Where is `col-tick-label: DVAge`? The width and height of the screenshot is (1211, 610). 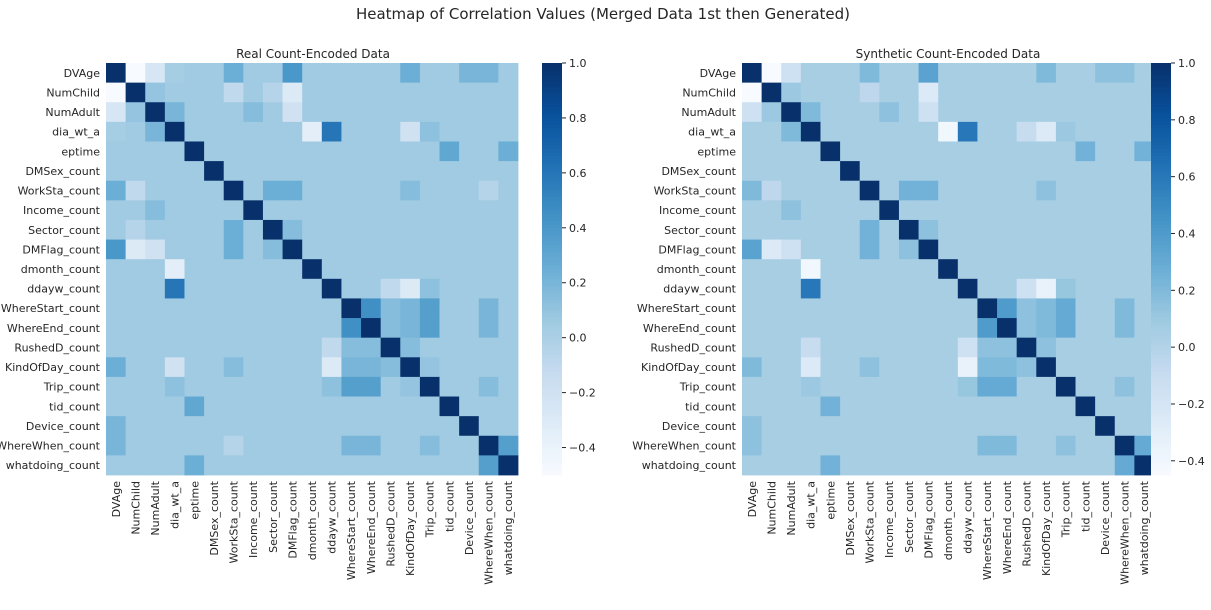
col-tick-label: DVAge is located at coordinates (752, 499).